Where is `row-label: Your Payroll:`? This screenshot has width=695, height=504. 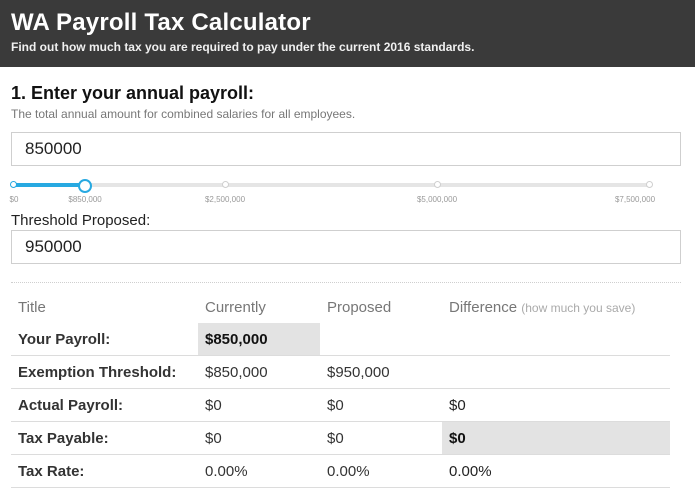
row-label: Your Payroll: is located at coordinates (104, 339).